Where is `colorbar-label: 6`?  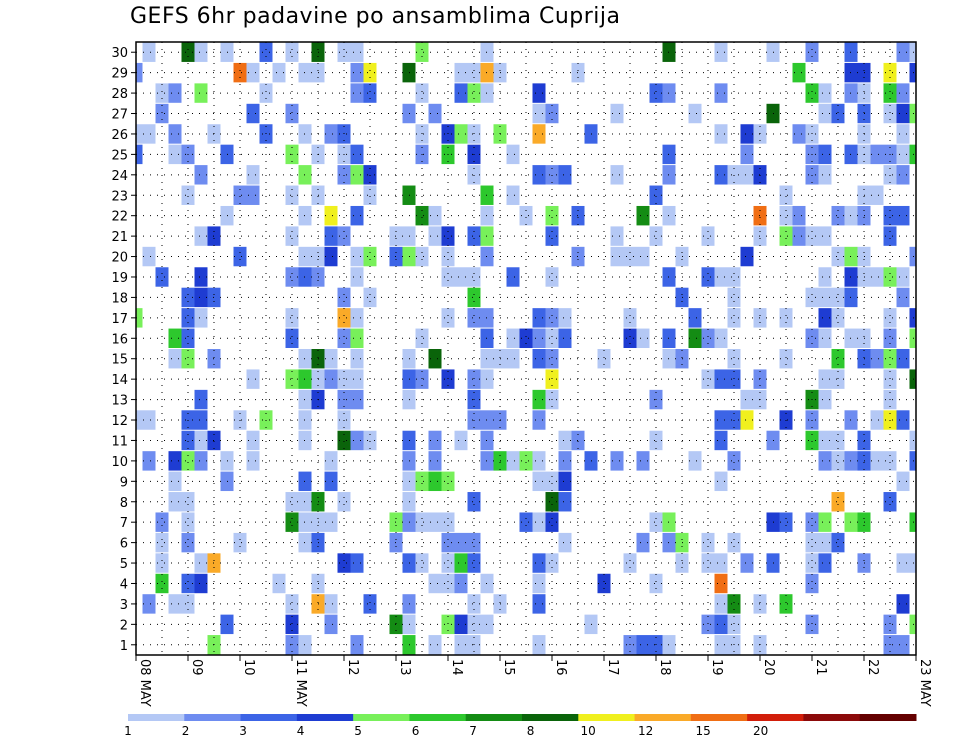
colorbar-label: 6 is located at coordinates (416, 731).